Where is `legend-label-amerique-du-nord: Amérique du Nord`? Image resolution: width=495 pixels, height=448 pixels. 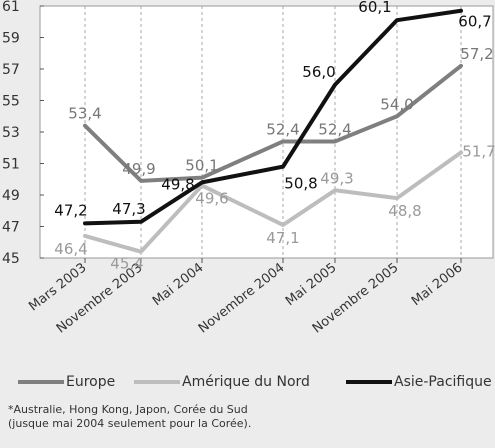
legend-label-amerique-du-nord: Amérique du Nord is located at coordinates (246, 382).